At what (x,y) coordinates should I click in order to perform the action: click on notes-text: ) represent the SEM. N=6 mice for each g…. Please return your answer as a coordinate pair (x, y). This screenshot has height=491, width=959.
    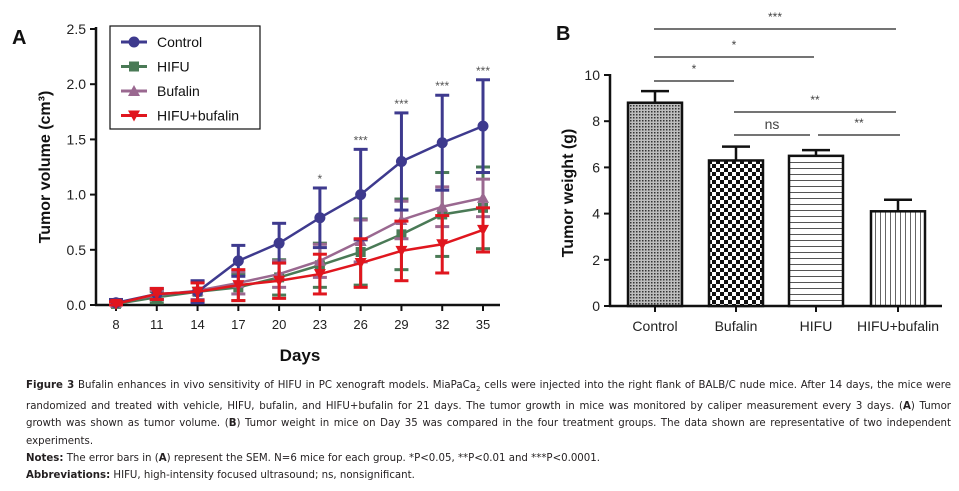
    Looking at the image, I should click on (383, 458).